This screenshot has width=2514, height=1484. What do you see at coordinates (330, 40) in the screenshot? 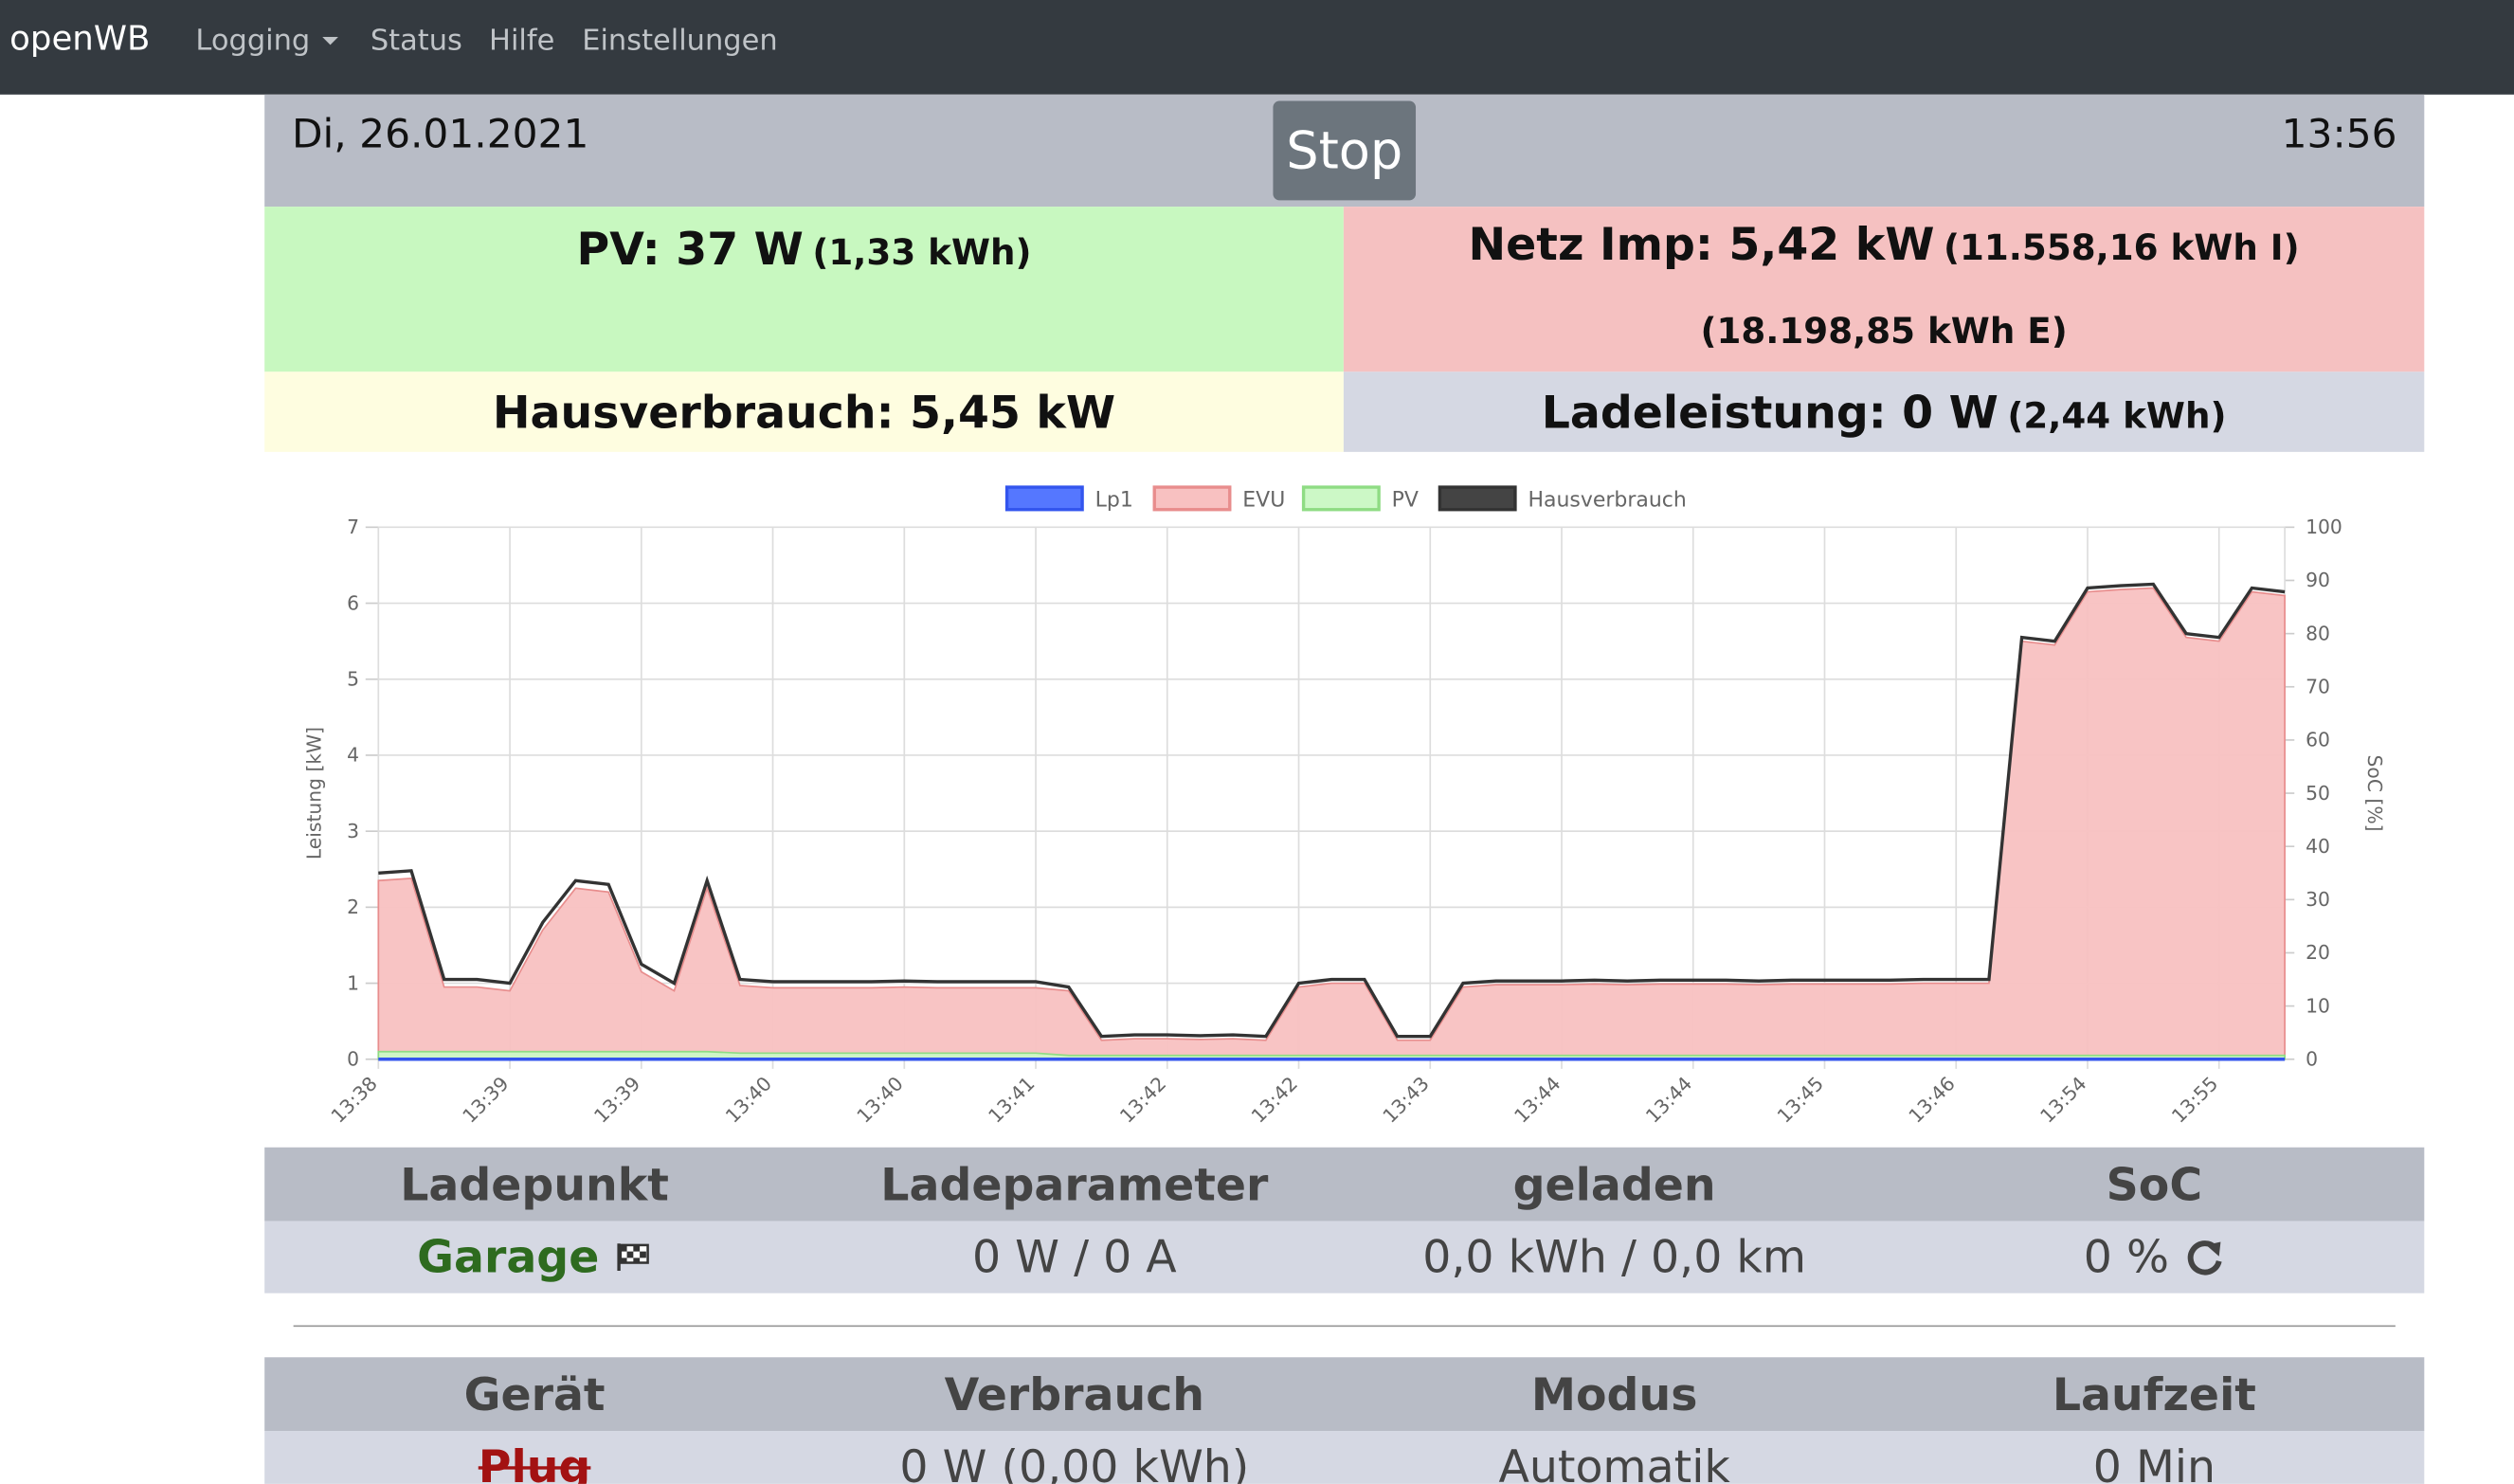
I see `dropdown-caret` at bounding box center [330, 40].